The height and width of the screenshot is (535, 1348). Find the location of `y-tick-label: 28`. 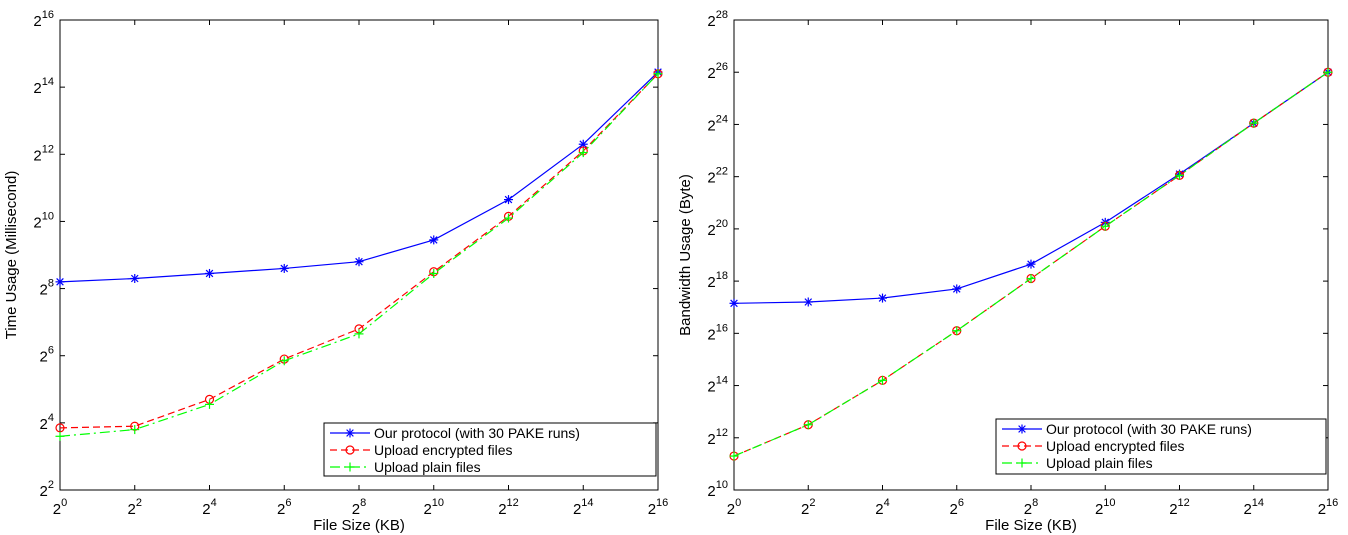

y-tick-label: 28 is located at coordinates (47, 288).